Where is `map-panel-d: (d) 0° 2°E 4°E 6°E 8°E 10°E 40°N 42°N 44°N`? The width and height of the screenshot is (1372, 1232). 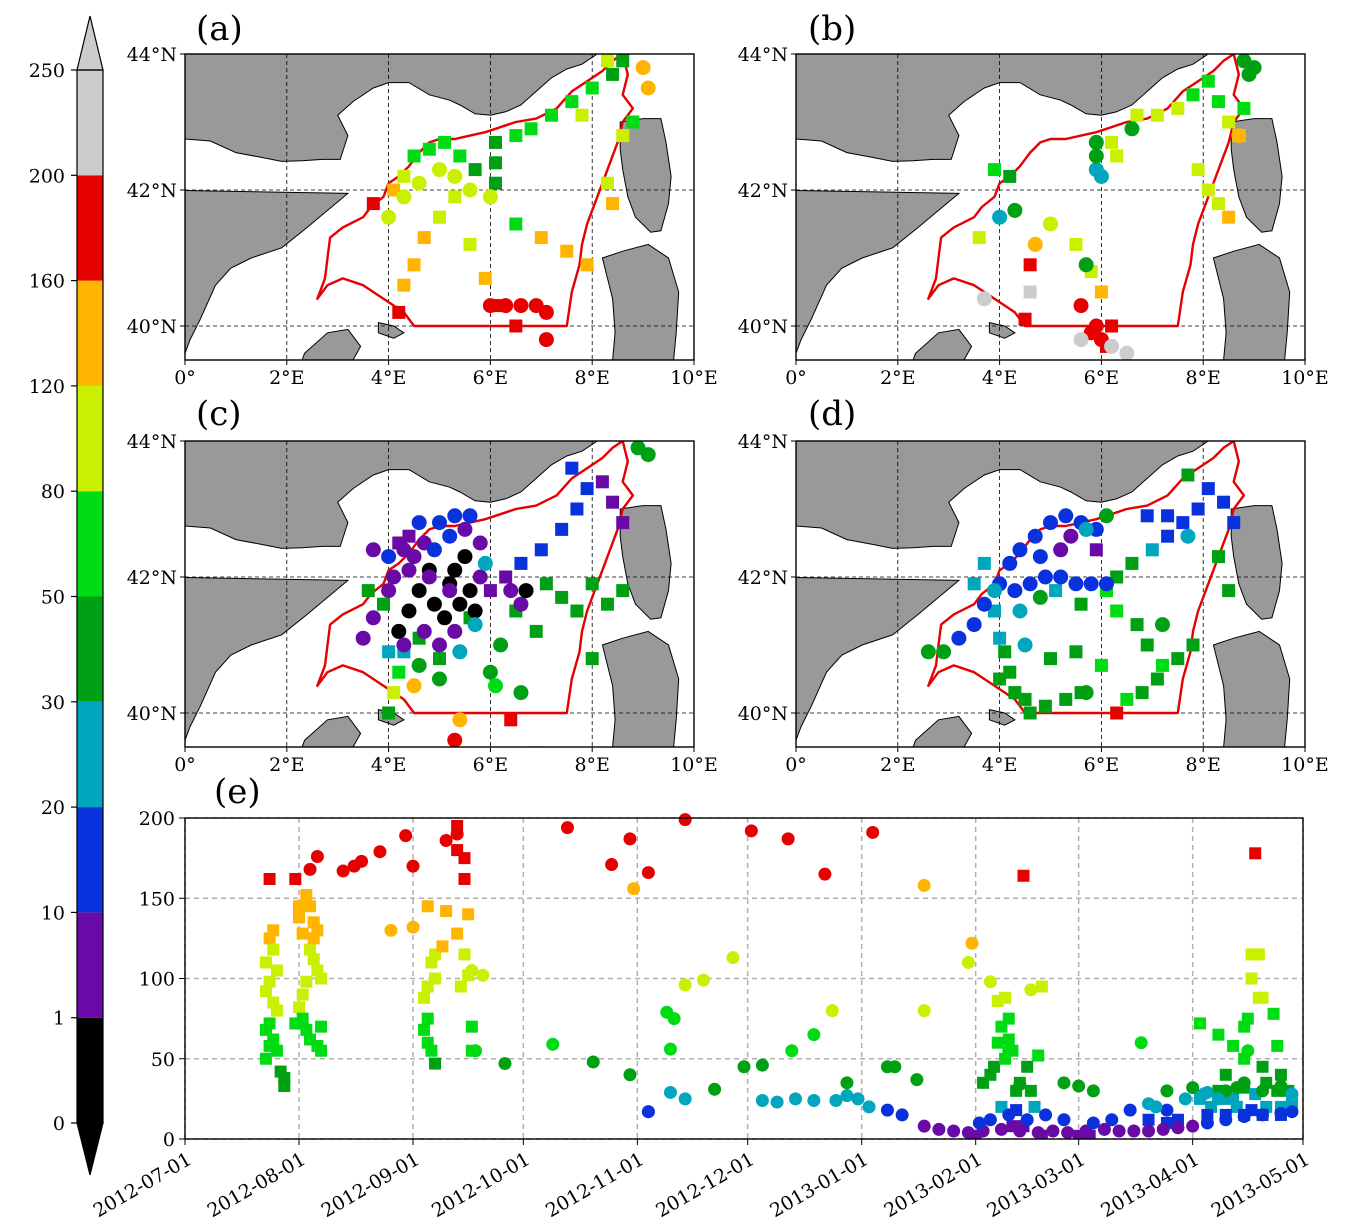
map-panel-d: (d) 0° 2°E 4°E 6°E 8°E 10°E 40°N 42°N 44°N is located at coordinates (1033, 585).